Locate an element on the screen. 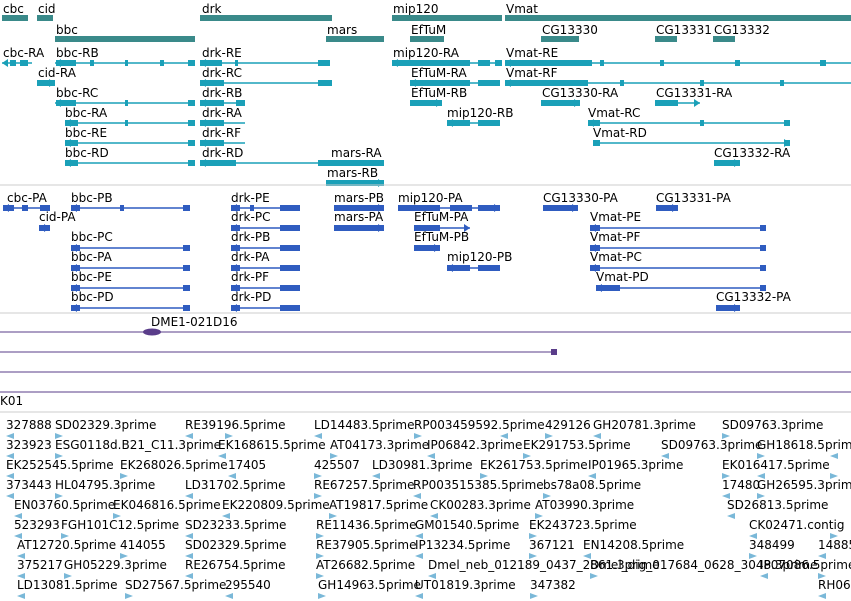  protein-label: mars-PA is located at coordinates (359, 217).